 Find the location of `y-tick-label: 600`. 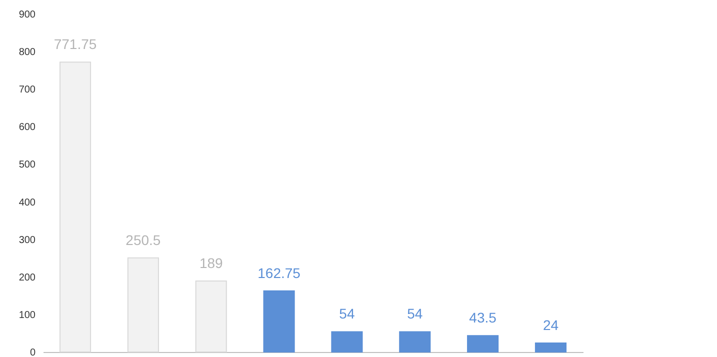

y-tick-label: 600 is located at coordinates (27, 128).